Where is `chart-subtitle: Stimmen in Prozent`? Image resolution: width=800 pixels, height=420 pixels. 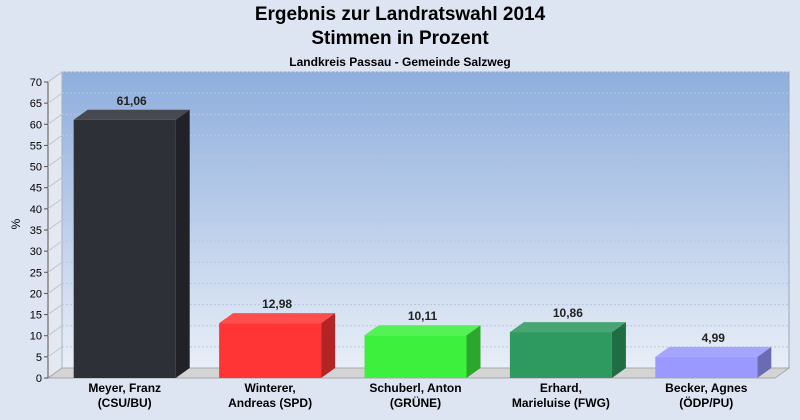
chart-subtitle: Stimmen in Prozent is located at coordinates (400, 38).